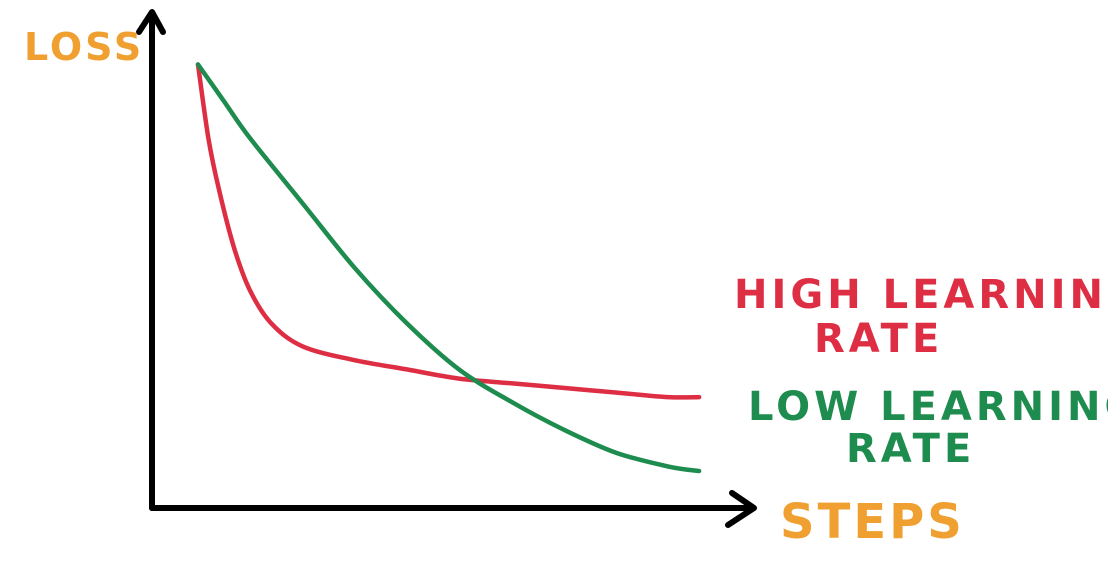 The width and height of the screenshot is (1108, 564). I want to click on low-learning-rate-label-line2: RATE, so click(910, 449).